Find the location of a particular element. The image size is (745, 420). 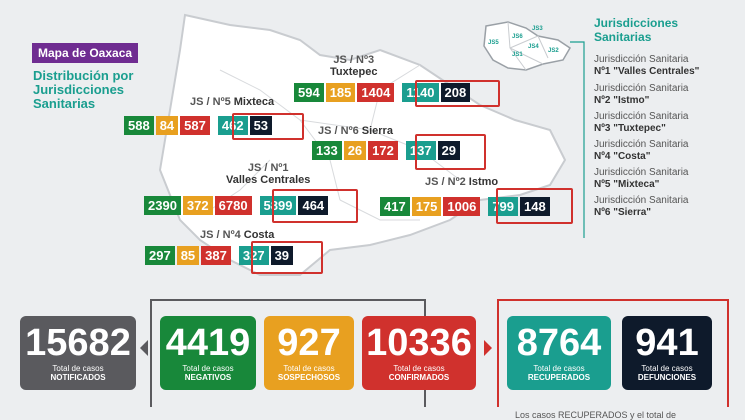

total-recovered: 8764 Total de casos RECUPERADOS is located at coordinates (559, 353).